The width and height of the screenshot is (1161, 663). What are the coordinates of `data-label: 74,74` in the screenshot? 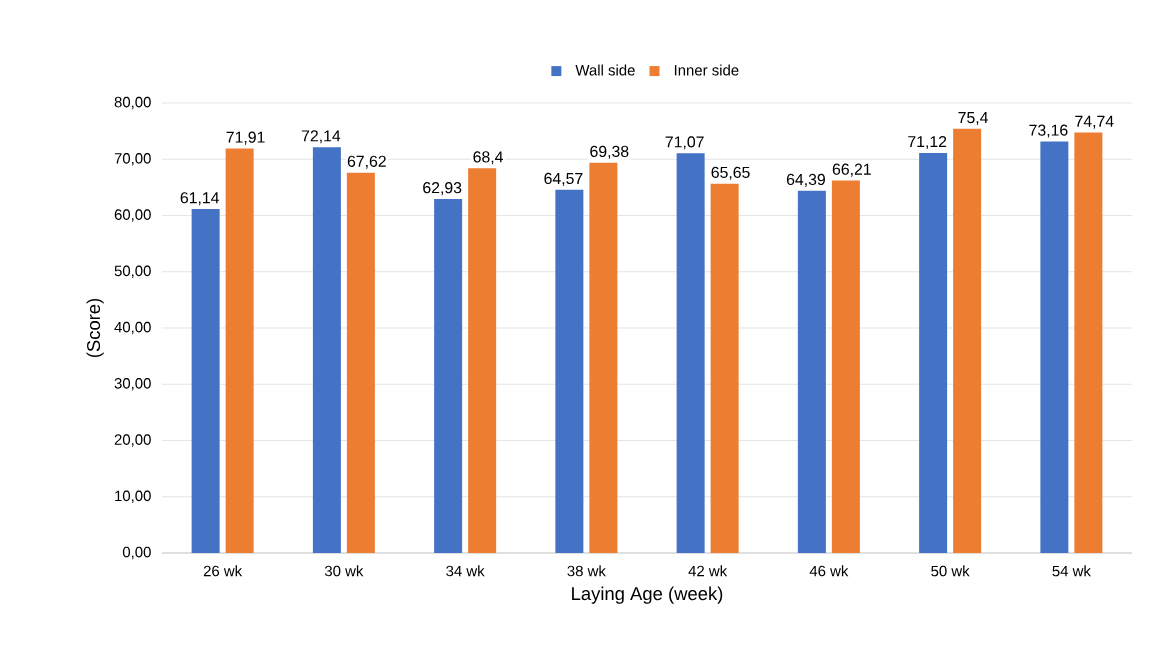 It's located at (1094, 122).